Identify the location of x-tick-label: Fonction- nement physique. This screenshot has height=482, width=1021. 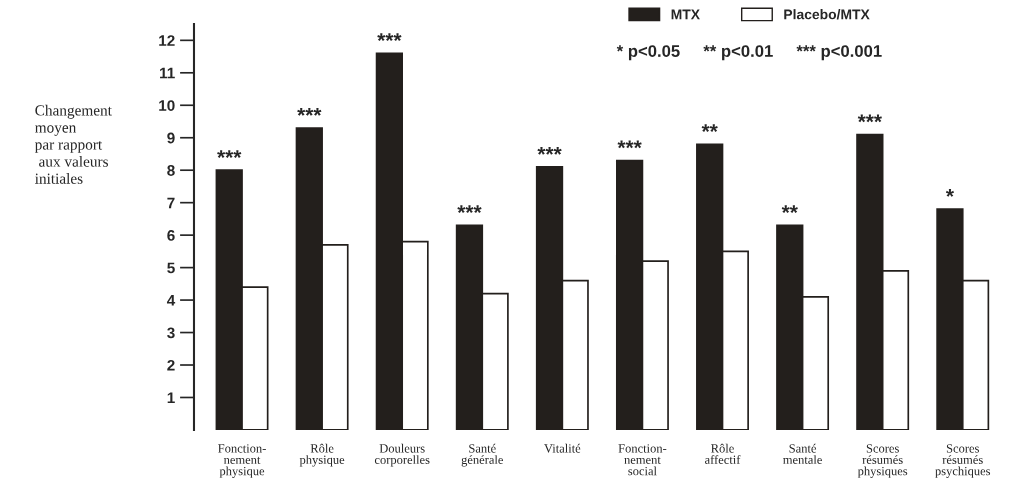
(242, 461).